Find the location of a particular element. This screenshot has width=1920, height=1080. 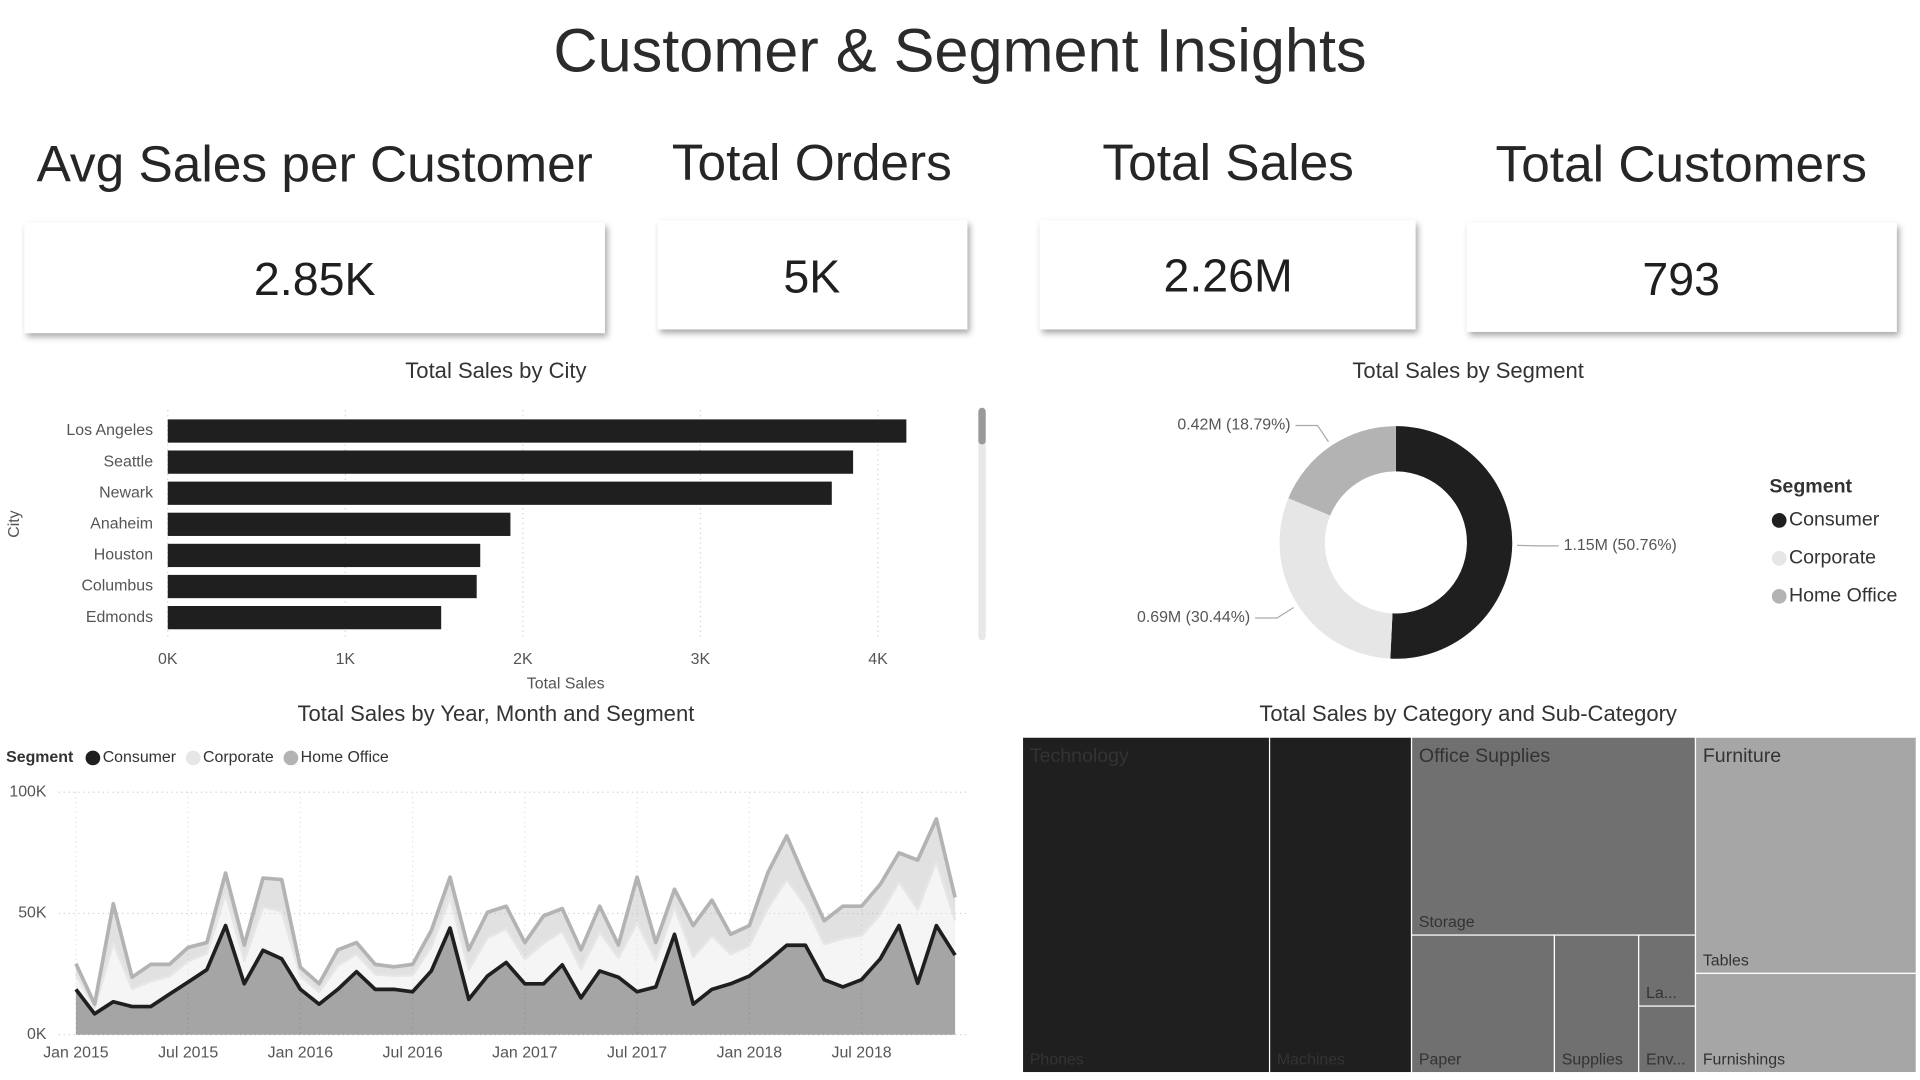

y-tick-label: Seattle is located at coordinates (129, 461).